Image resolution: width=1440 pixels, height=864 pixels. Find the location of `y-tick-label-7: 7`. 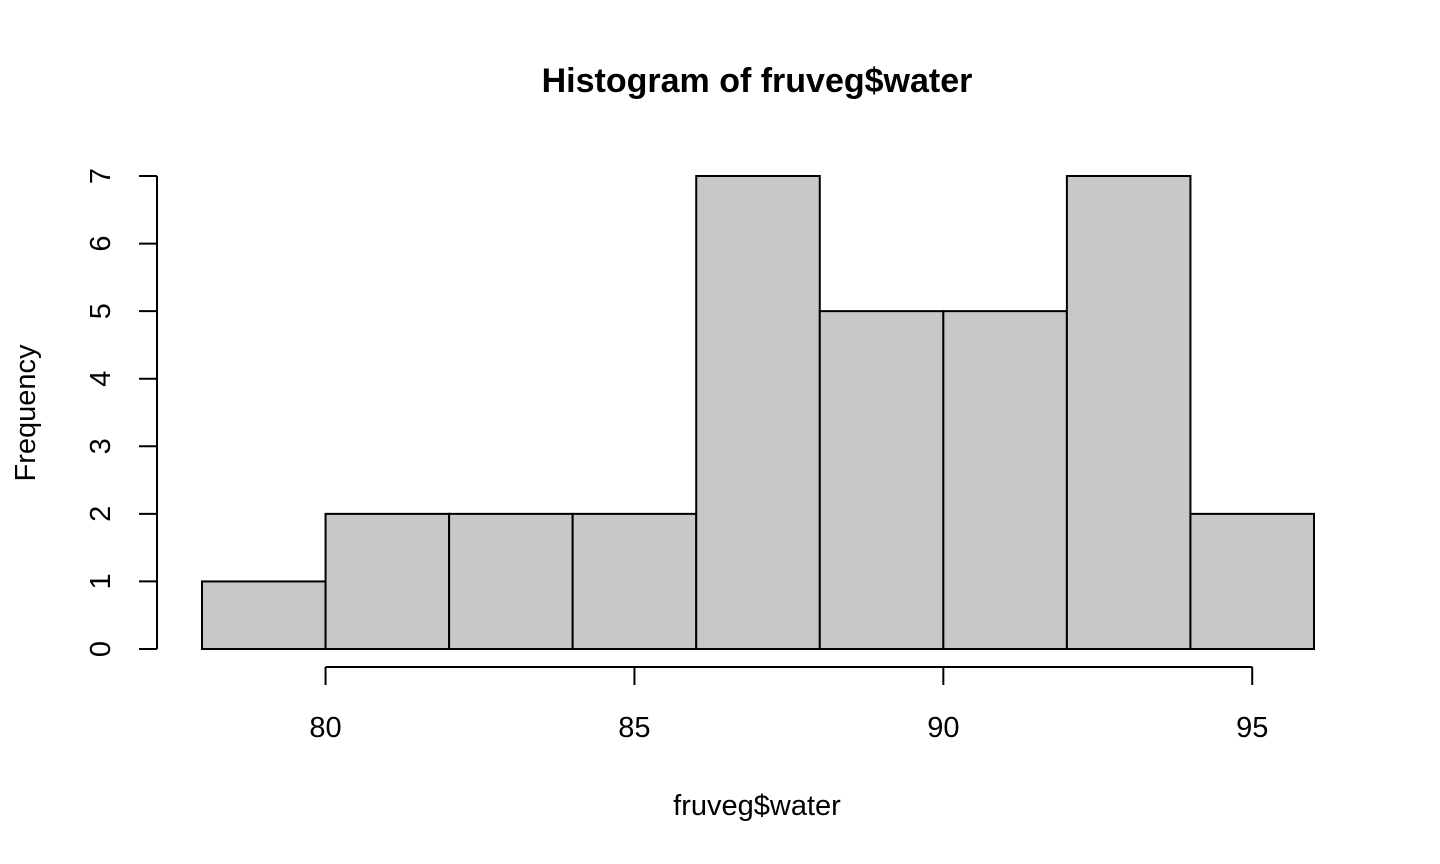

y-tick-label-7: 7 is located at coordinates (101, 176).